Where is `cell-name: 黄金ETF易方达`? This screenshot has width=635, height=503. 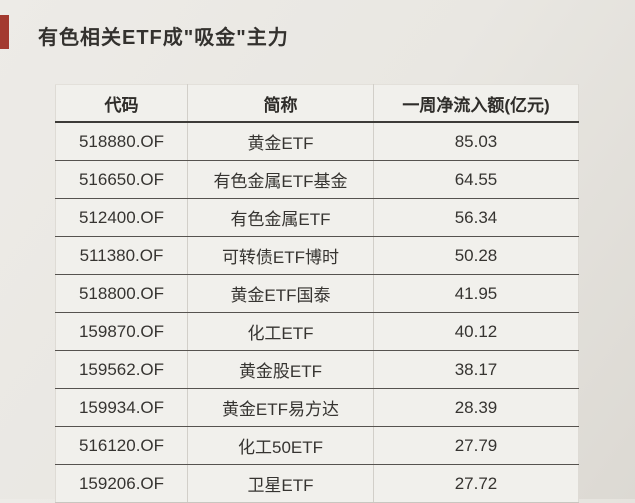
cell-name: 黄金ETF易方达 is located at coordinates (280, 407).